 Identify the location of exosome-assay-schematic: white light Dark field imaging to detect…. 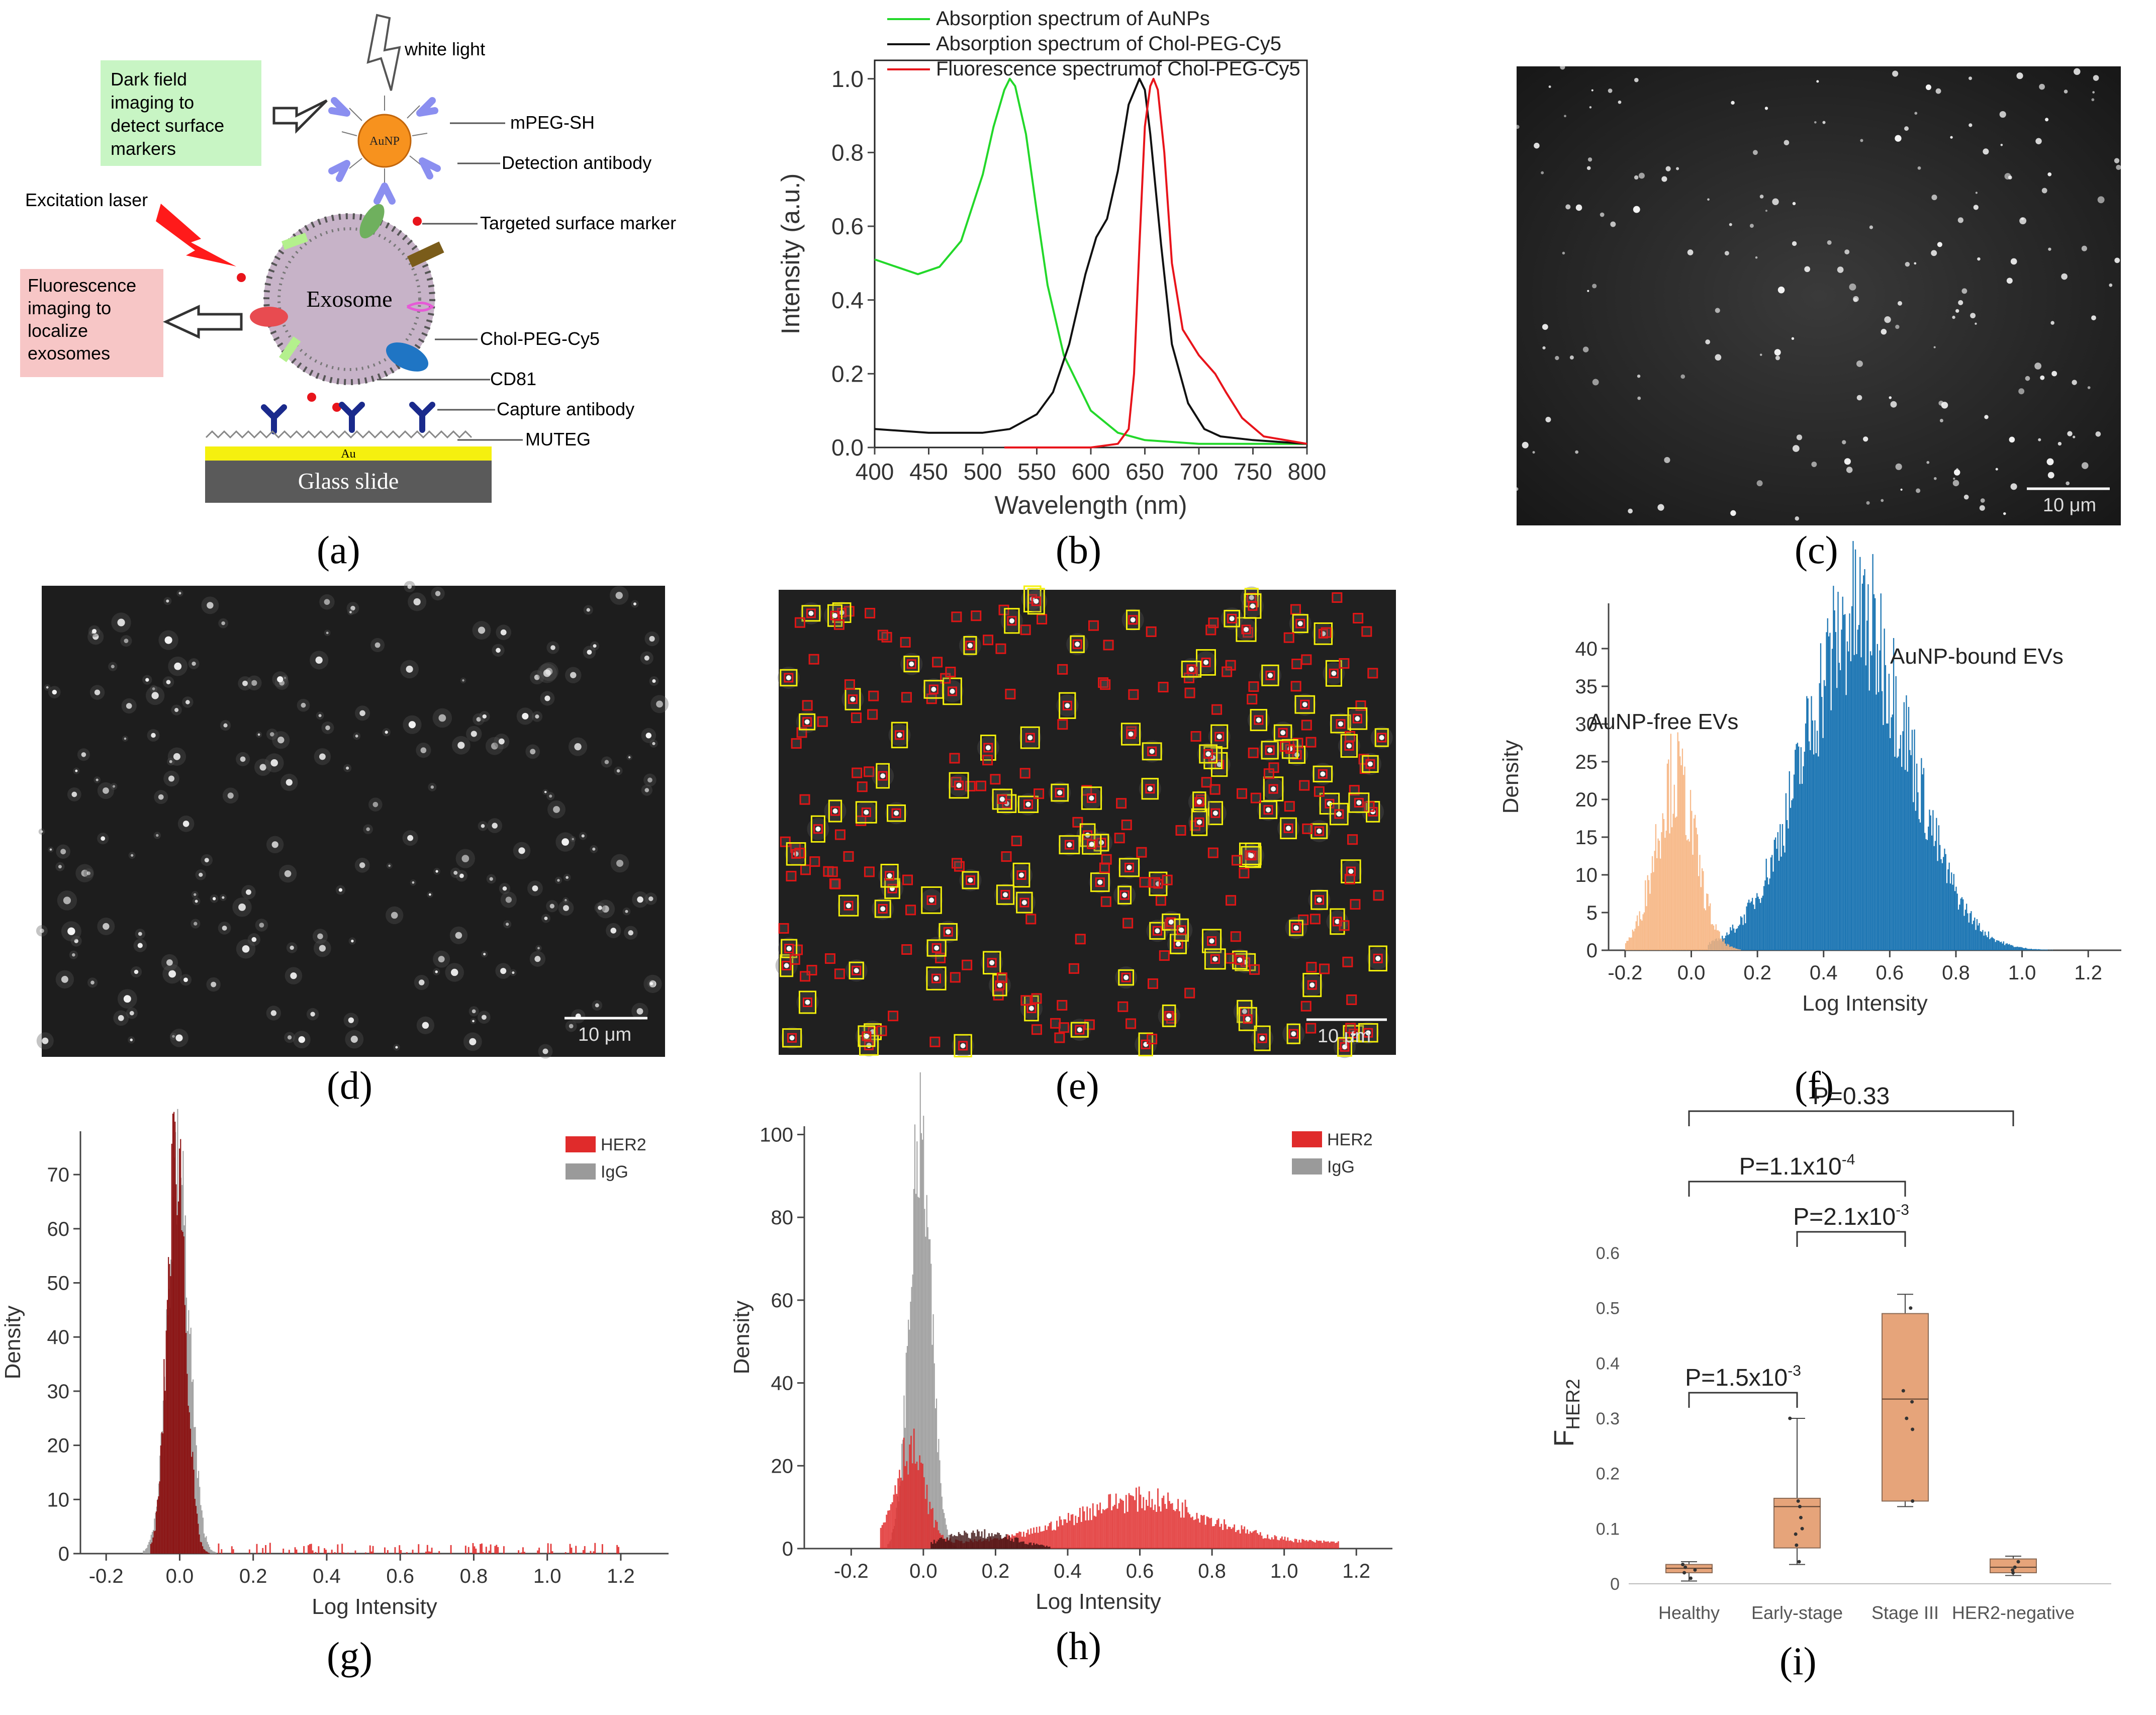
(348, 258).